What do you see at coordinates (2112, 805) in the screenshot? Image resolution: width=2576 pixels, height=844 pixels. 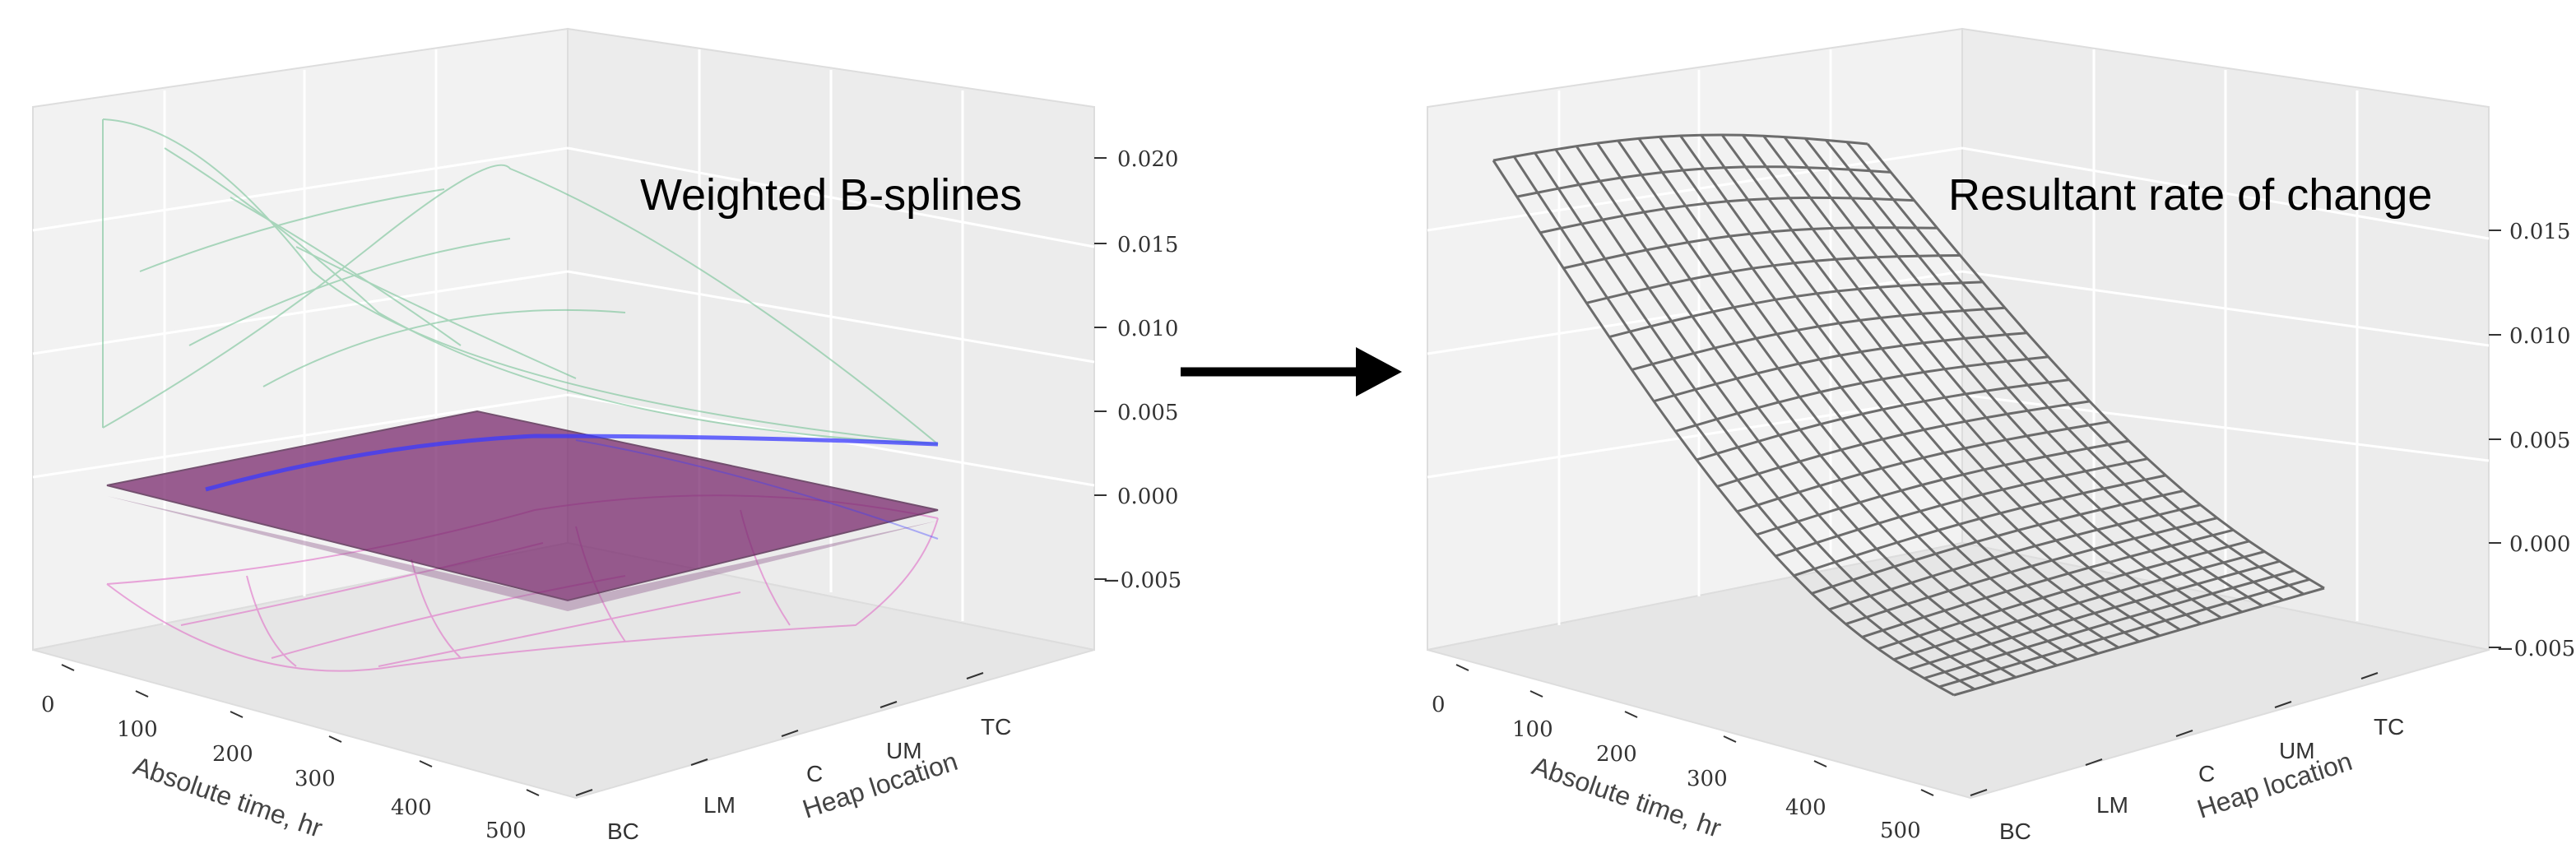 I see `right-heap-tick: LM` at bounding box center [2112, 805].